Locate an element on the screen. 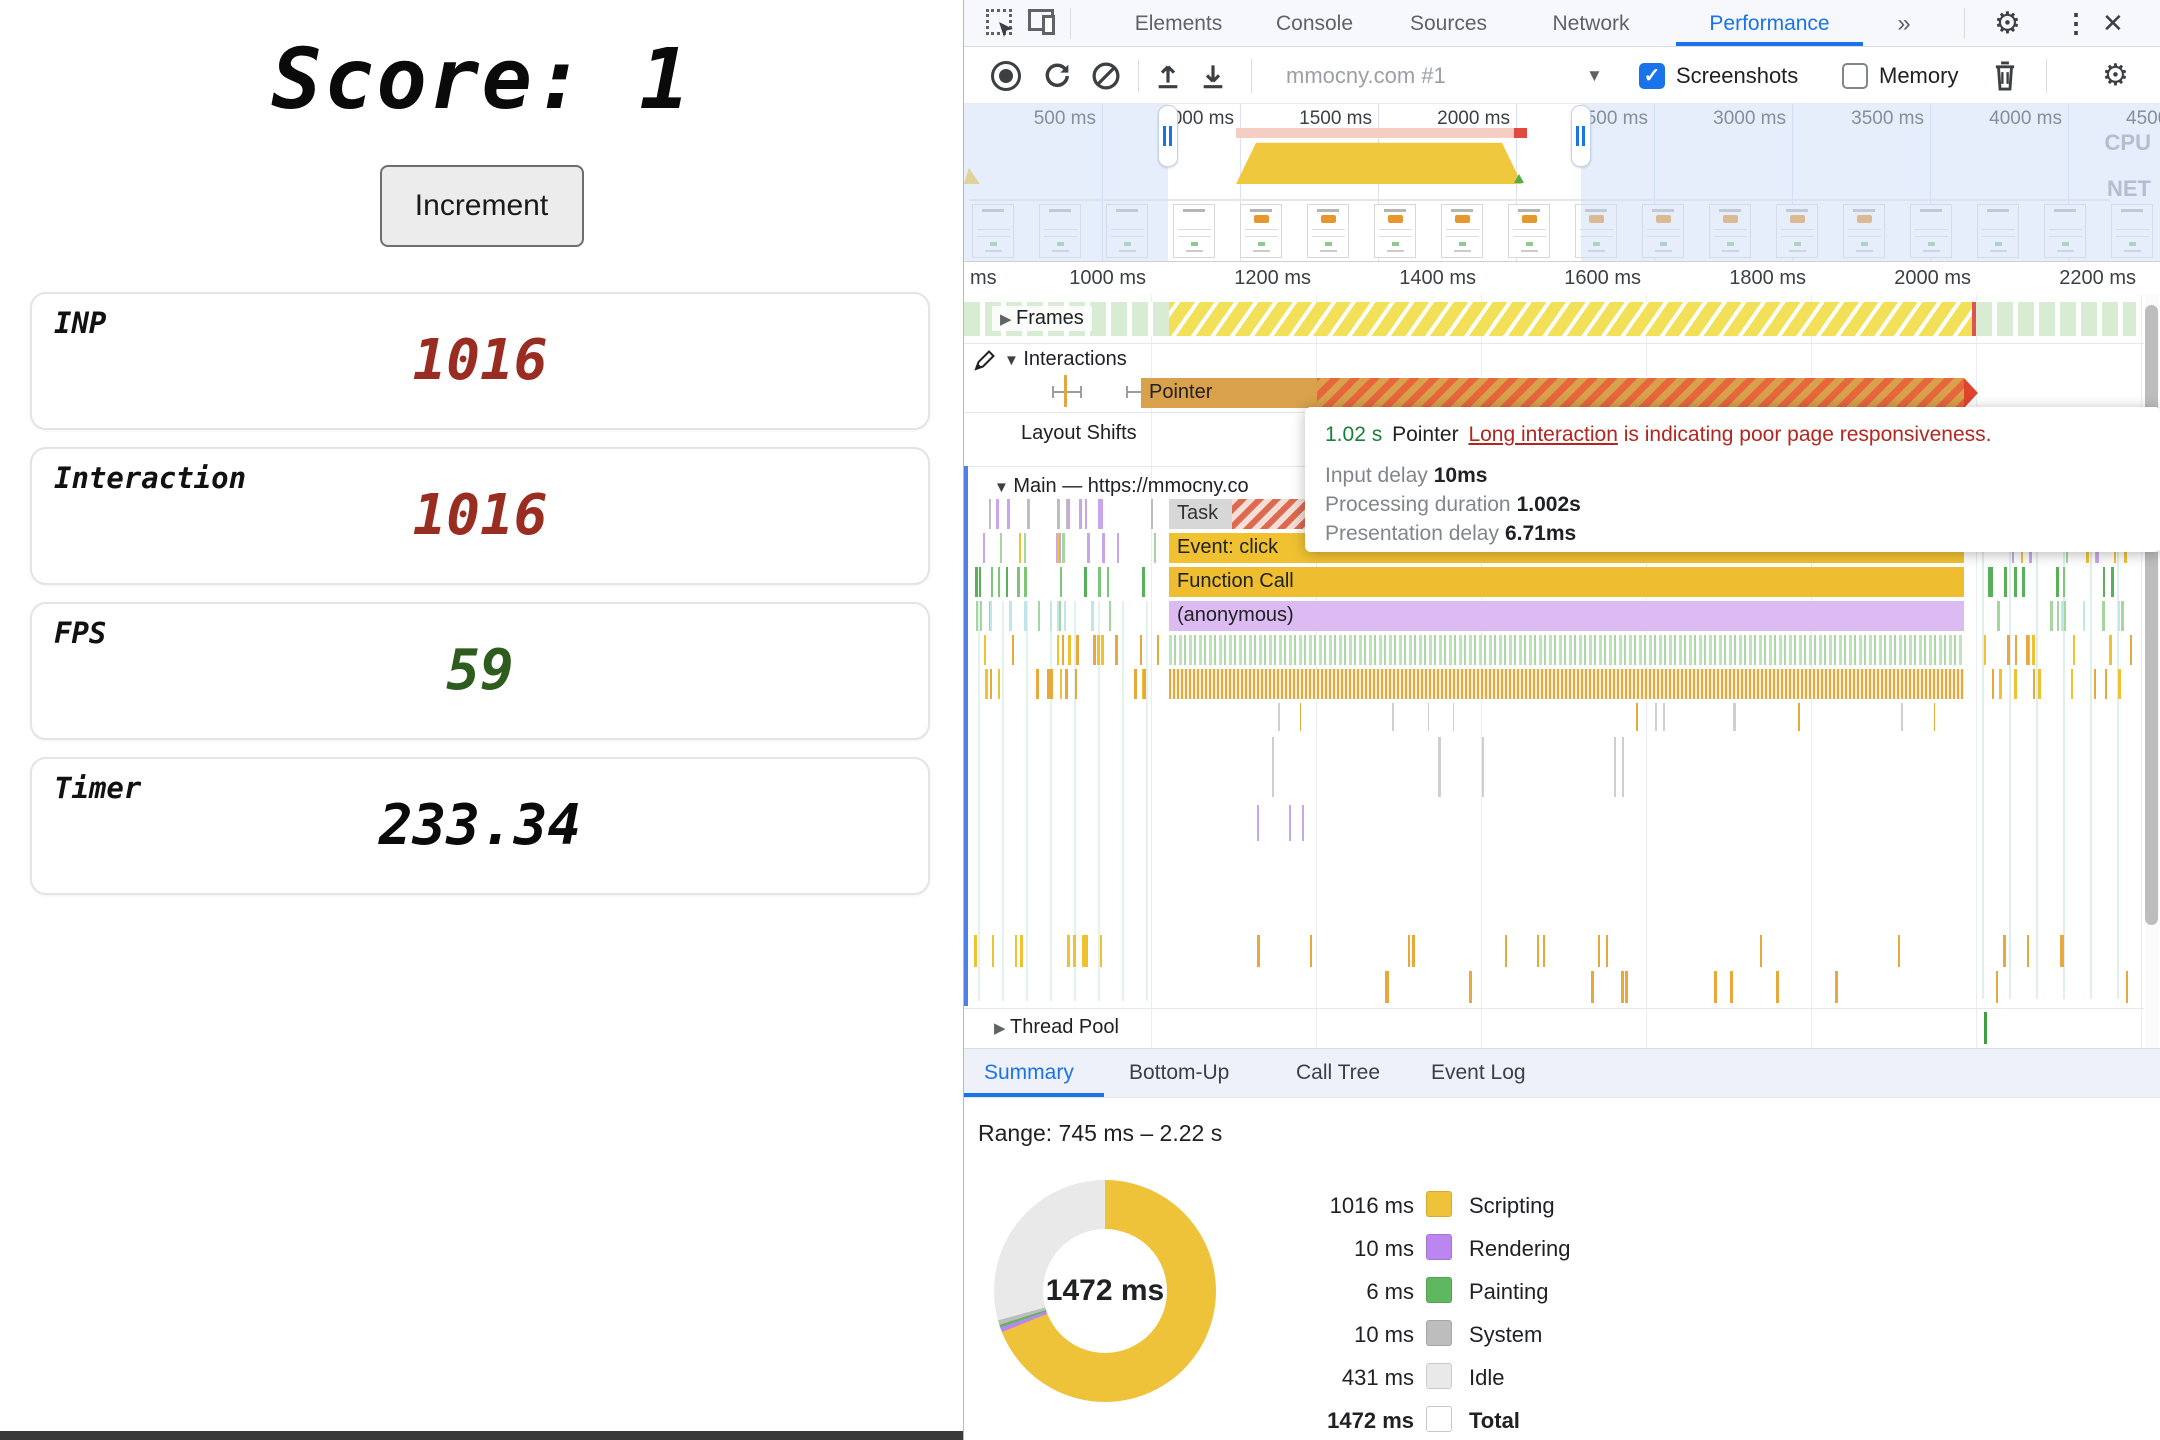 This screenshot has width=2160, height=1440. tooltip-event: Pointer is located at coordinates (1425, 434).